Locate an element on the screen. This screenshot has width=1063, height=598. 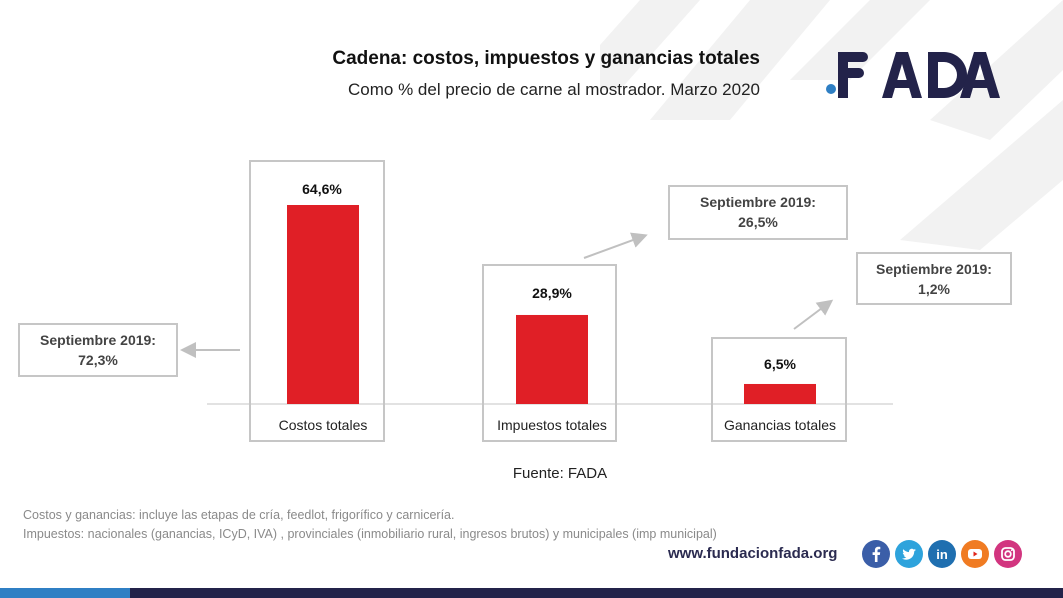
arrow-ganancias is located at coordinates (813, 314).